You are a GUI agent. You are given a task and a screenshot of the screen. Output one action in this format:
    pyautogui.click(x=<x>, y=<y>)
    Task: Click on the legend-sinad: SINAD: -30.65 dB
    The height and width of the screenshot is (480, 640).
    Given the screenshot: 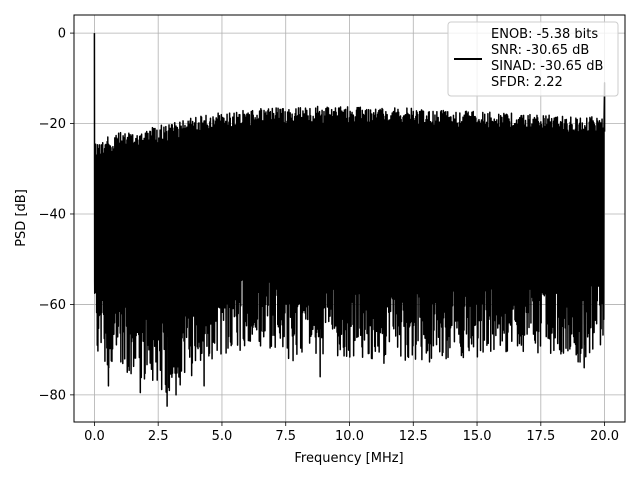 What is the action you would take?
    pyautogui.click(x=547, y=66)
    